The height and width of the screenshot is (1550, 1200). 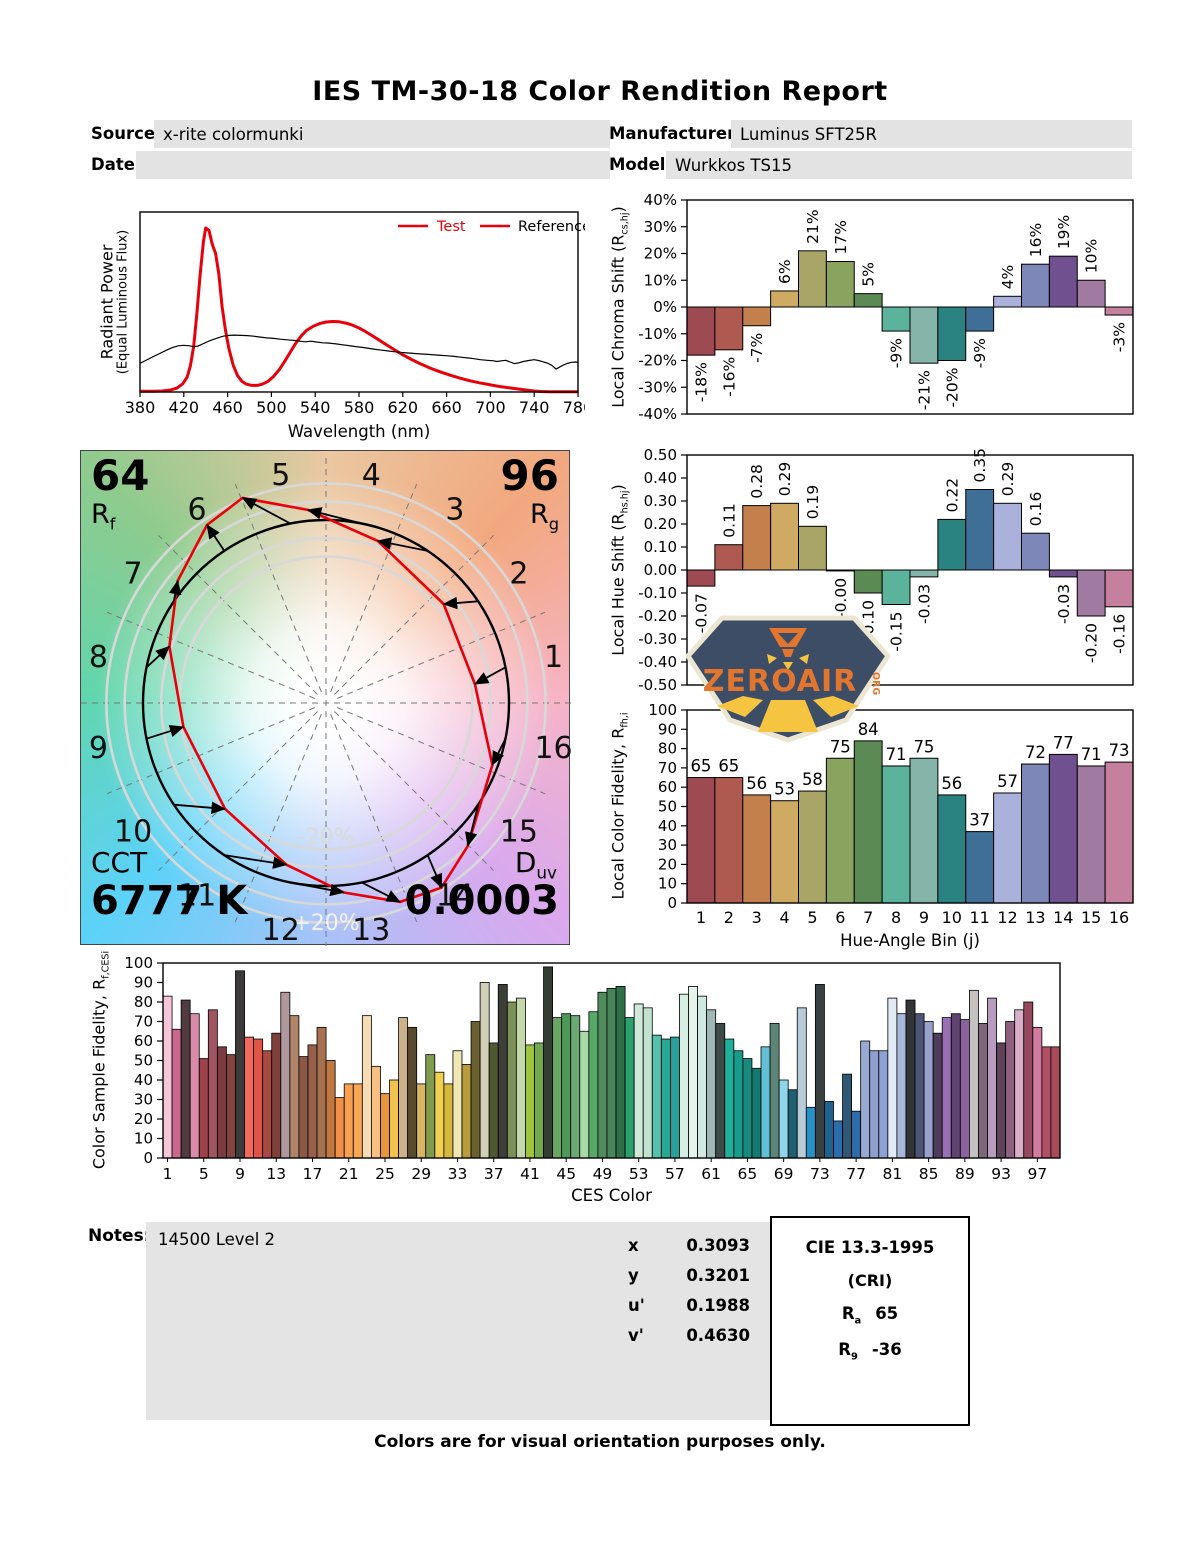 I want to click on svg-text: -0.00, so click(x=841, y=598).